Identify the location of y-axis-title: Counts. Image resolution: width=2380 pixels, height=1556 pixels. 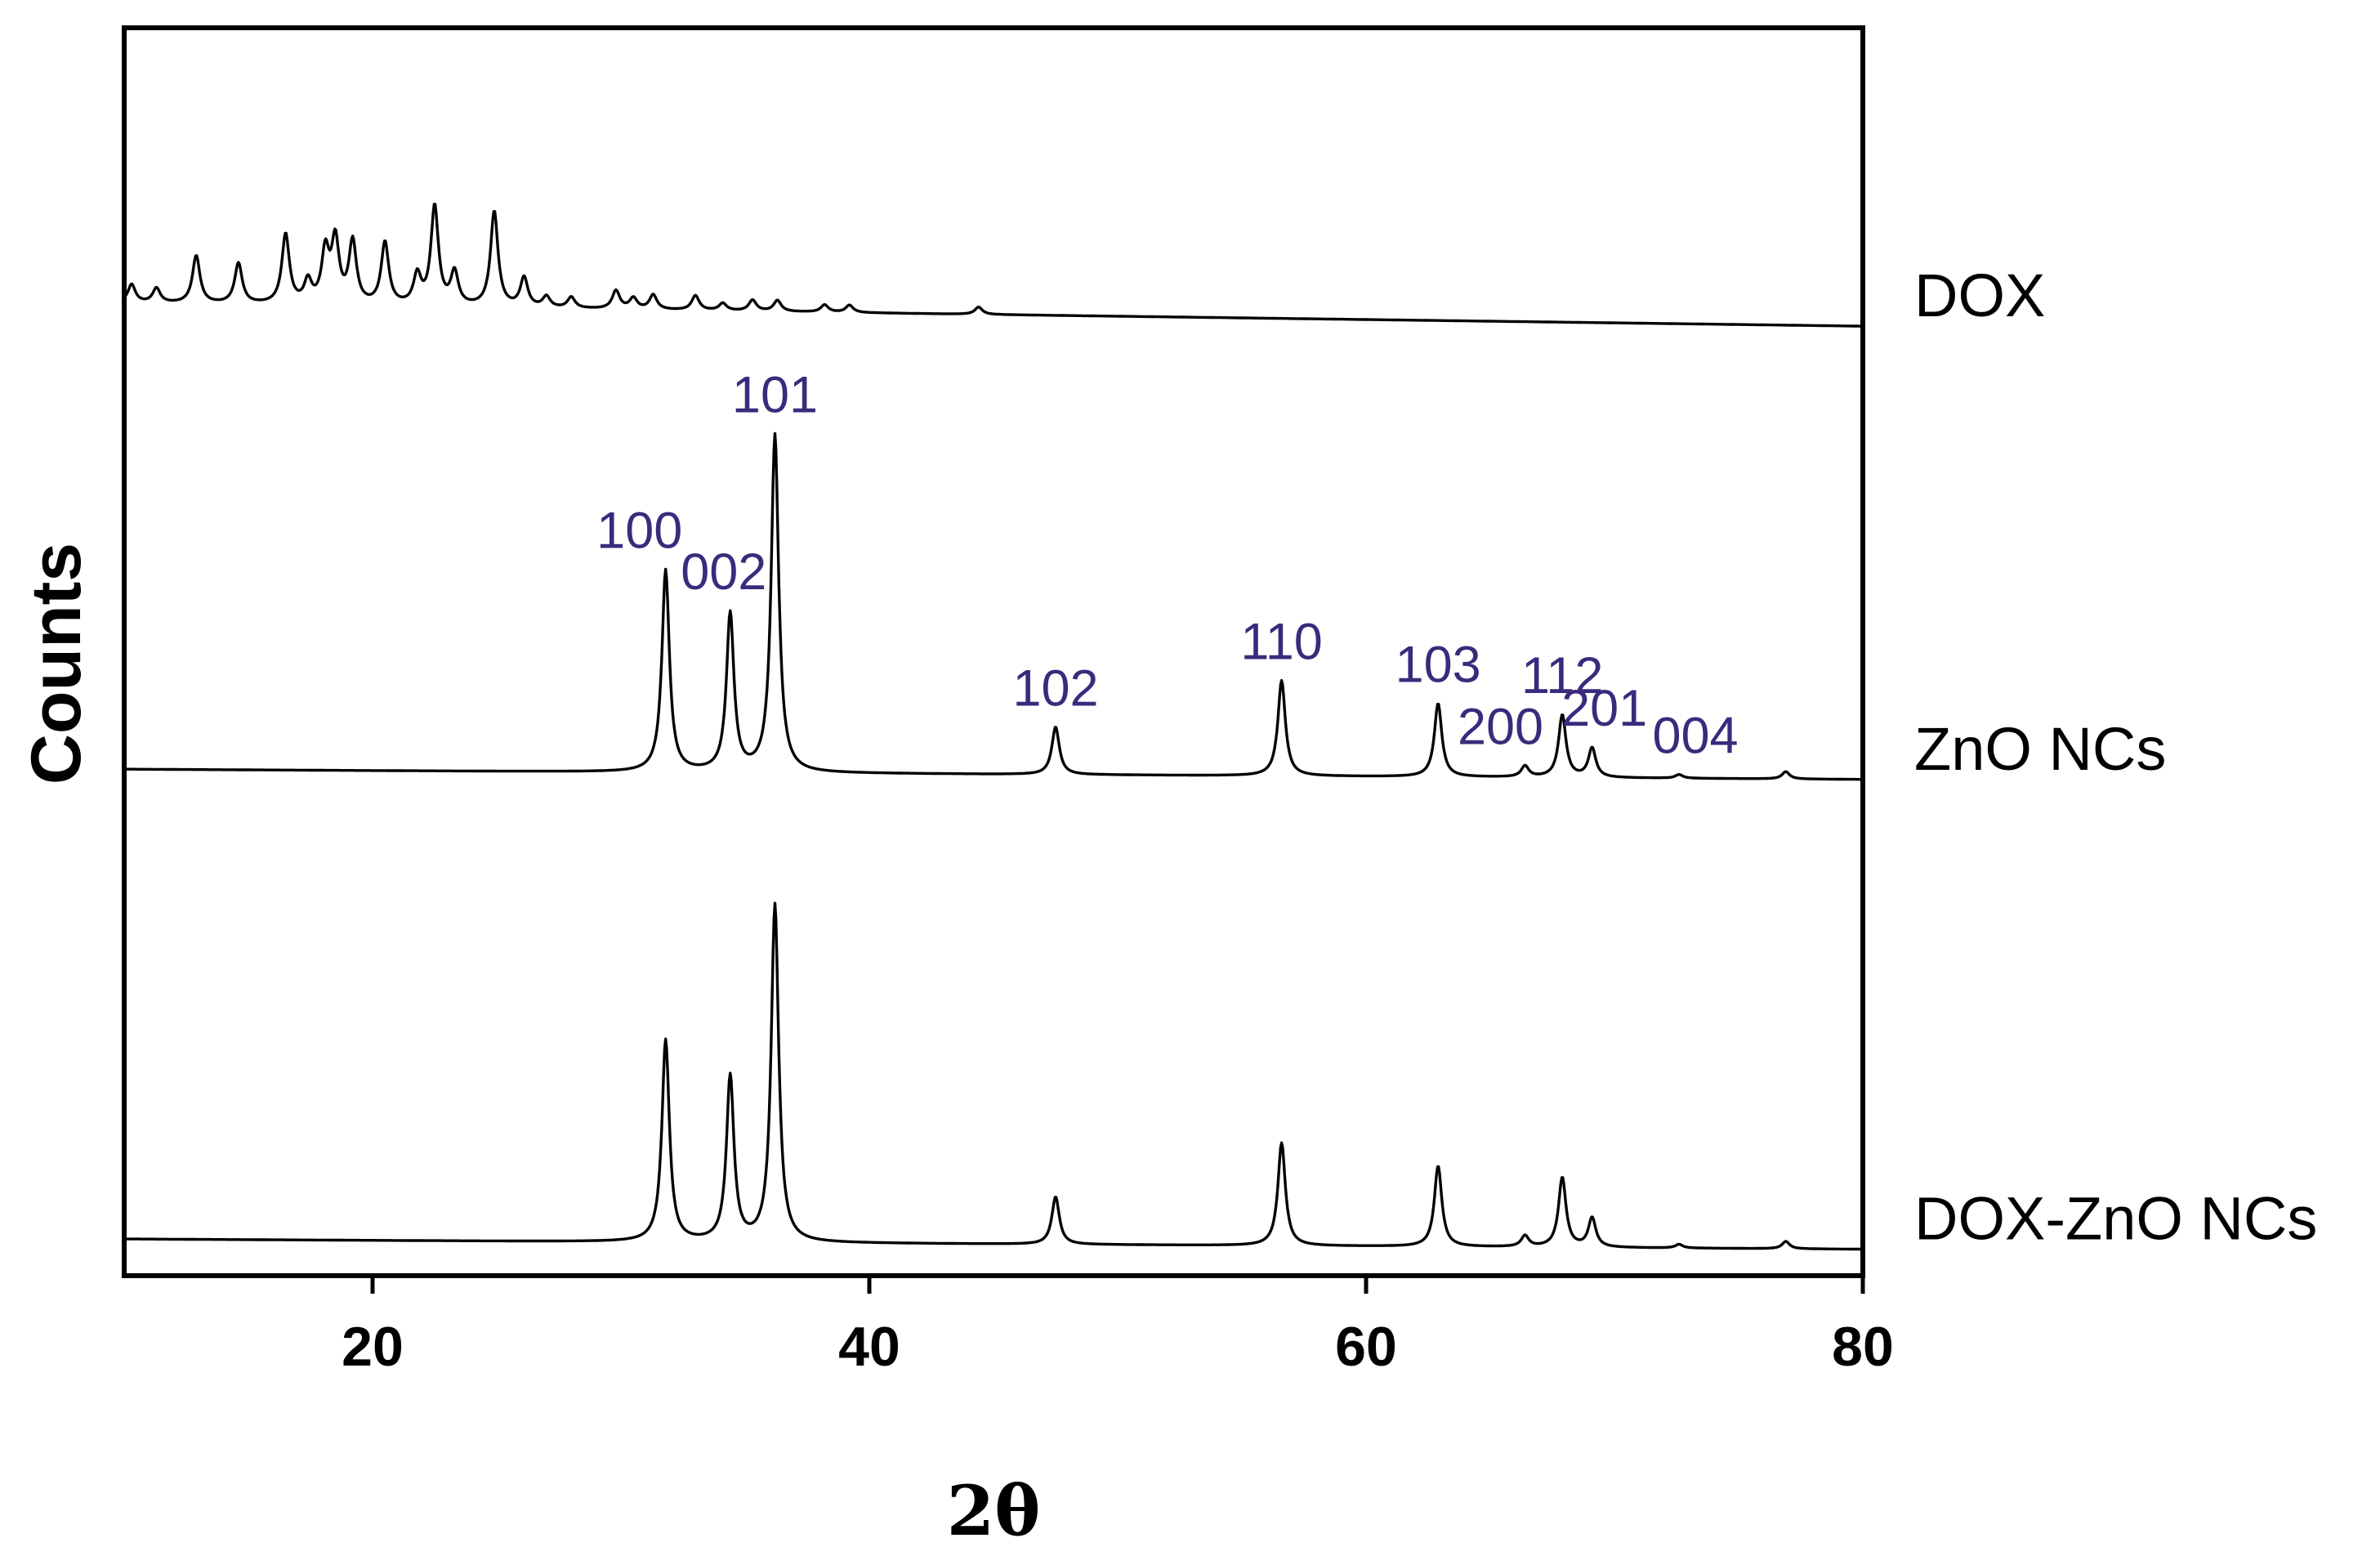
(56, 664).